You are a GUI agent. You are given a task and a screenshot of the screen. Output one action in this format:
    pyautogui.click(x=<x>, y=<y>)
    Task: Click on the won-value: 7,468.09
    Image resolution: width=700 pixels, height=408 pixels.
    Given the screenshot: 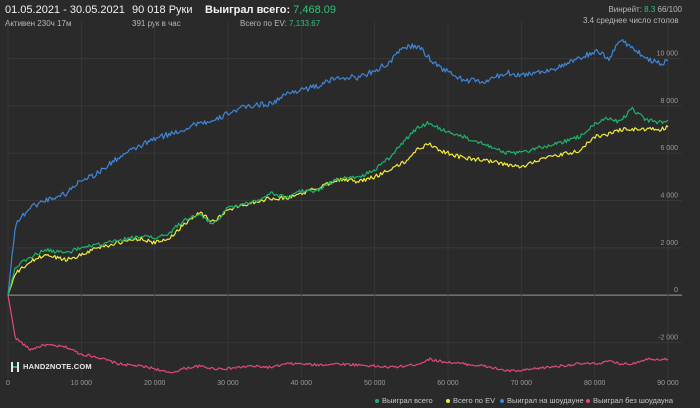 What is the action you would take?
    pyautogui.click(x=314, y=10)
    